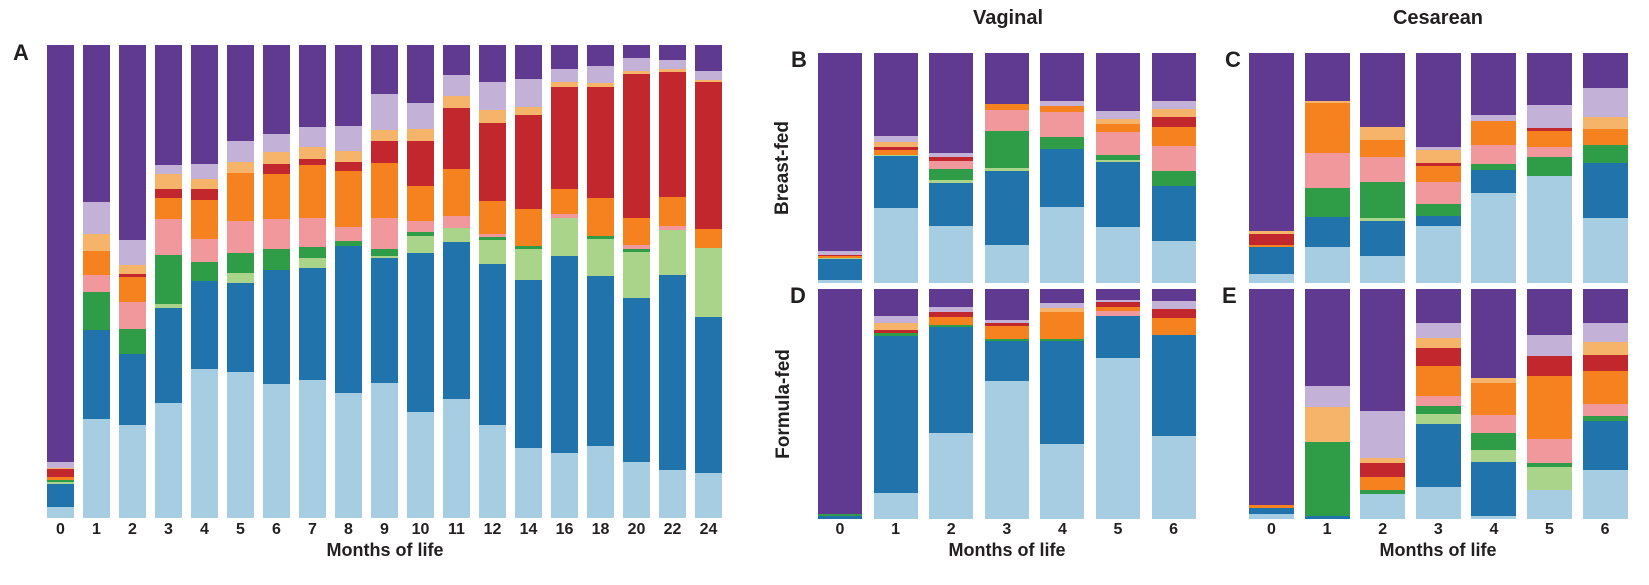 This screenshot has width=1649, height=585. I want to click on panel-letter-a: A, so click(21, 52).